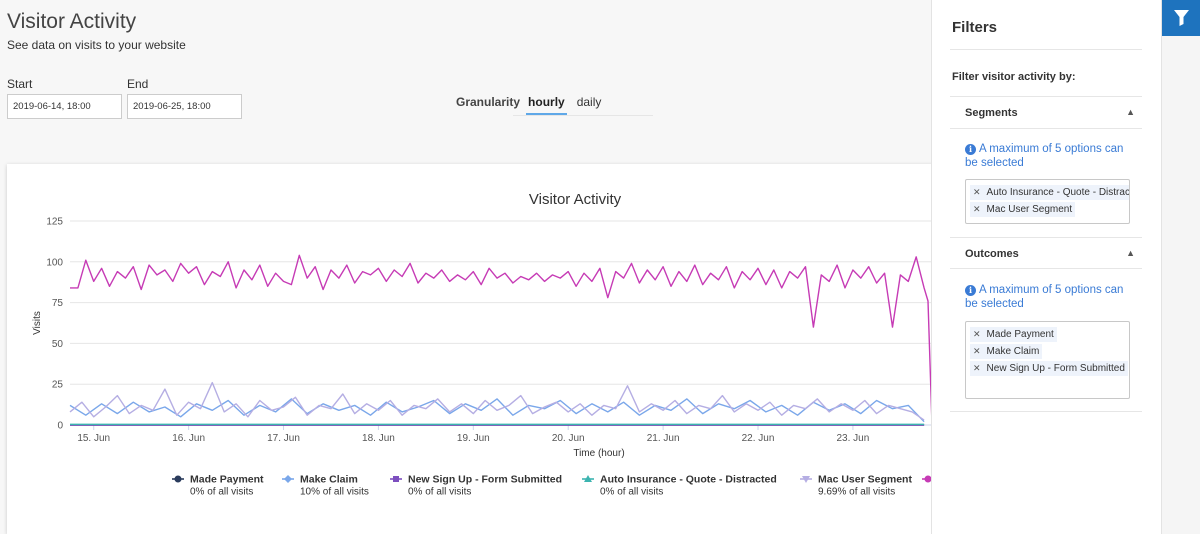  I want to click on granularity-daily-tab: daily, so click(589, 102).